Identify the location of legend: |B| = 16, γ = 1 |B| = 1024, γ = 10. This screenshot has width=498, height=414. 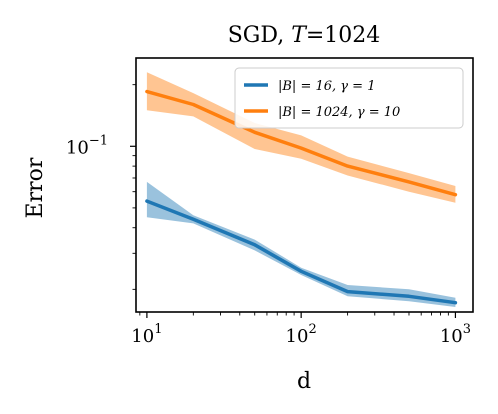
(349, 98).